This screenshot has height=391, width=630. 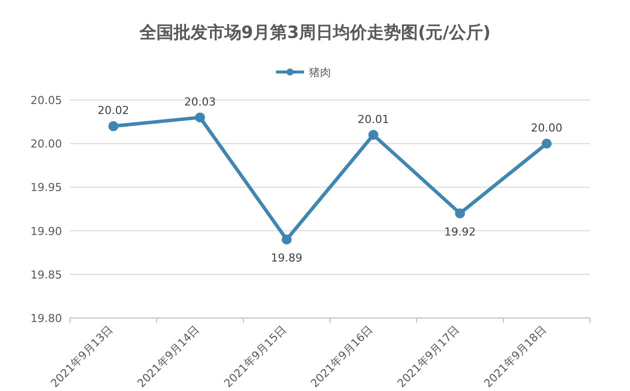 What do you see at coordinates (46, 275) in the screenshot?
I see `y-tick-label: 19.85` at bounding box center [46, 275].